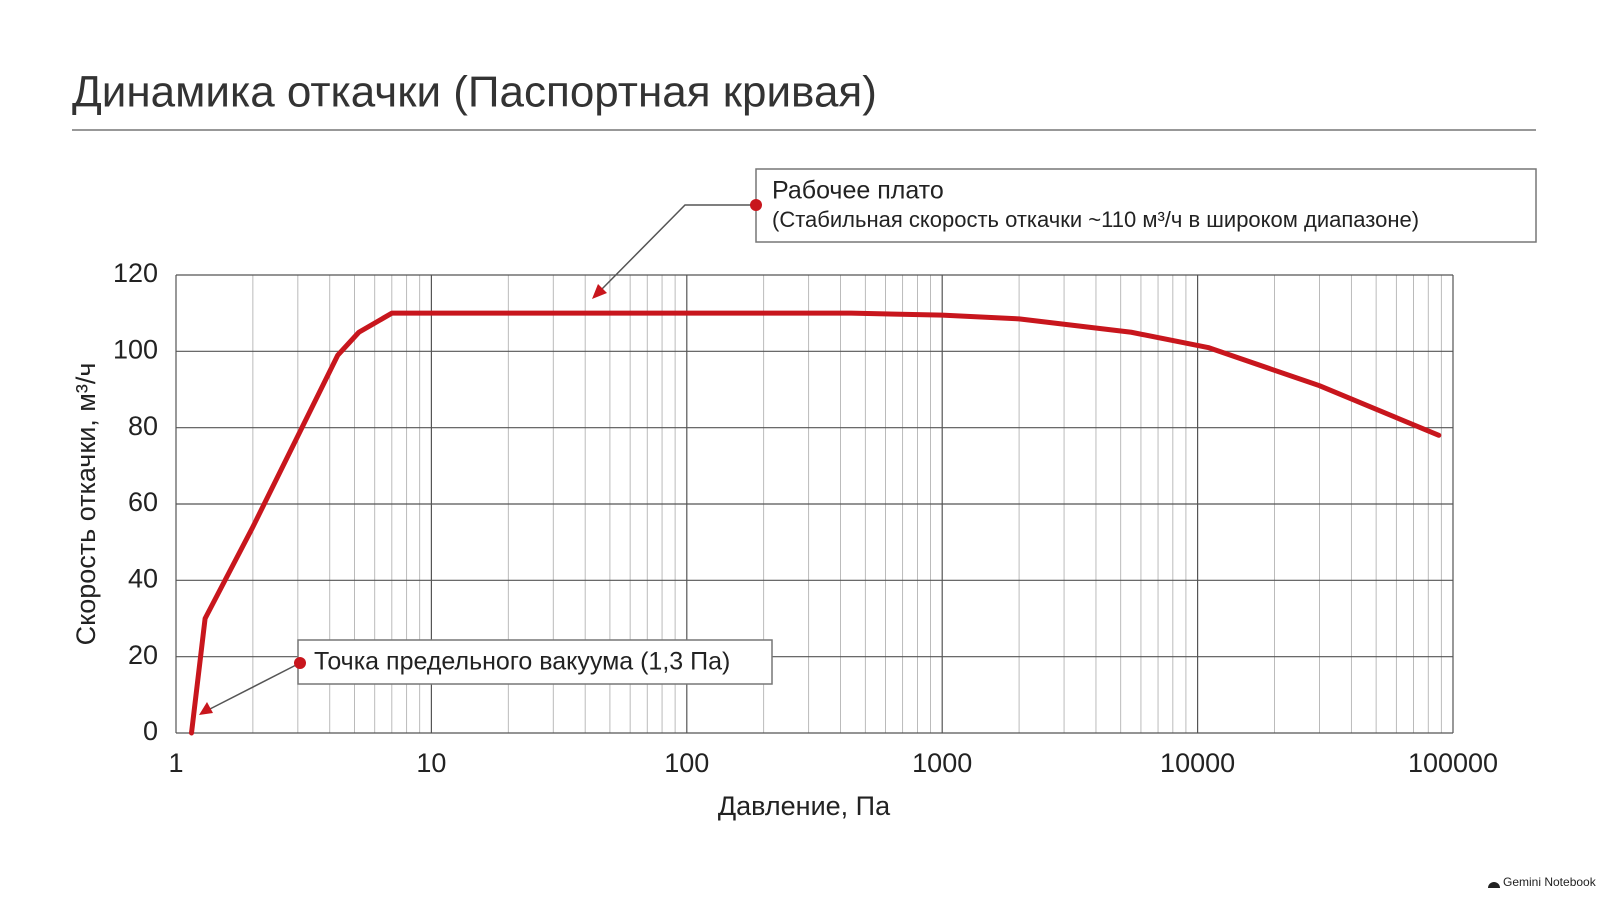 This screenshot has width=1600, height=900. Describe the element at coordinates (942, 763) in the screenshot. I see `x-tick-label: 1000` at that location.